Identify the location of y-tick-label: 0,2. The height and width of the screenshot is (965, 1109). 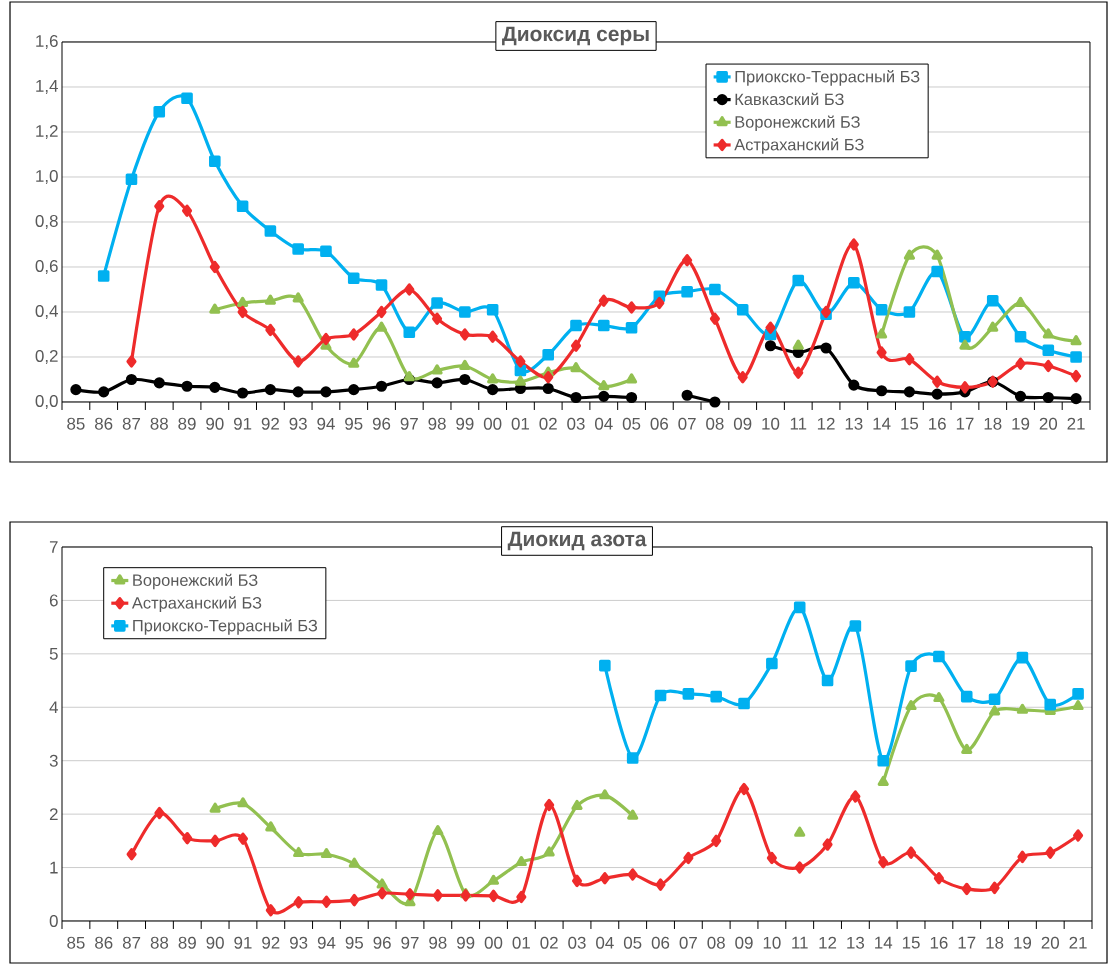
(46, 356).